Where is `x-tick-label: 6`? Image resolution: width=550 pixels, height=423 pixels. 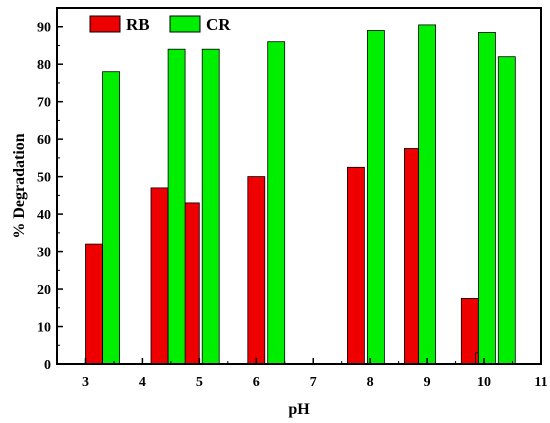
x-tick-label: 6 is located at coordinates (256, 382).